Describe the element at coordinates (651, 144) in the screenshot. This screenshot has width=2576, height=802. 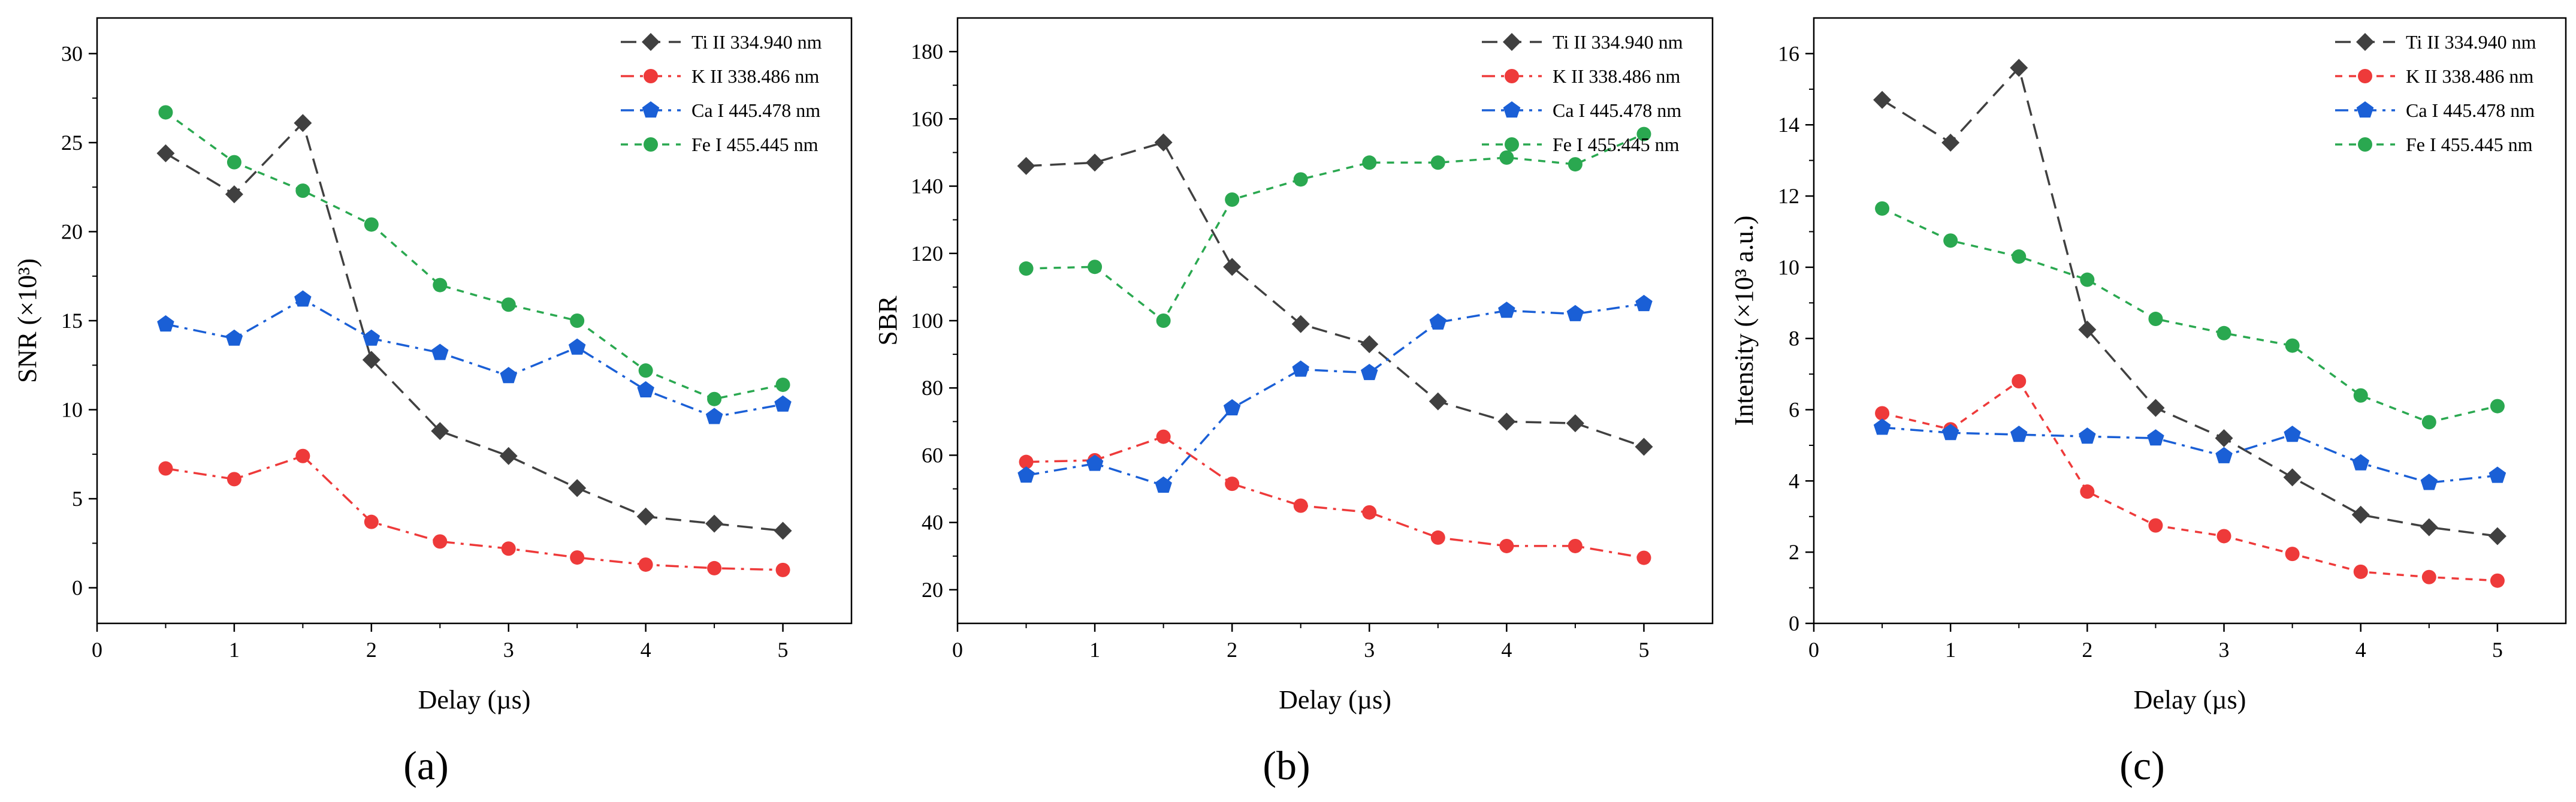
I see `legend-marker-a-fe` at that location.